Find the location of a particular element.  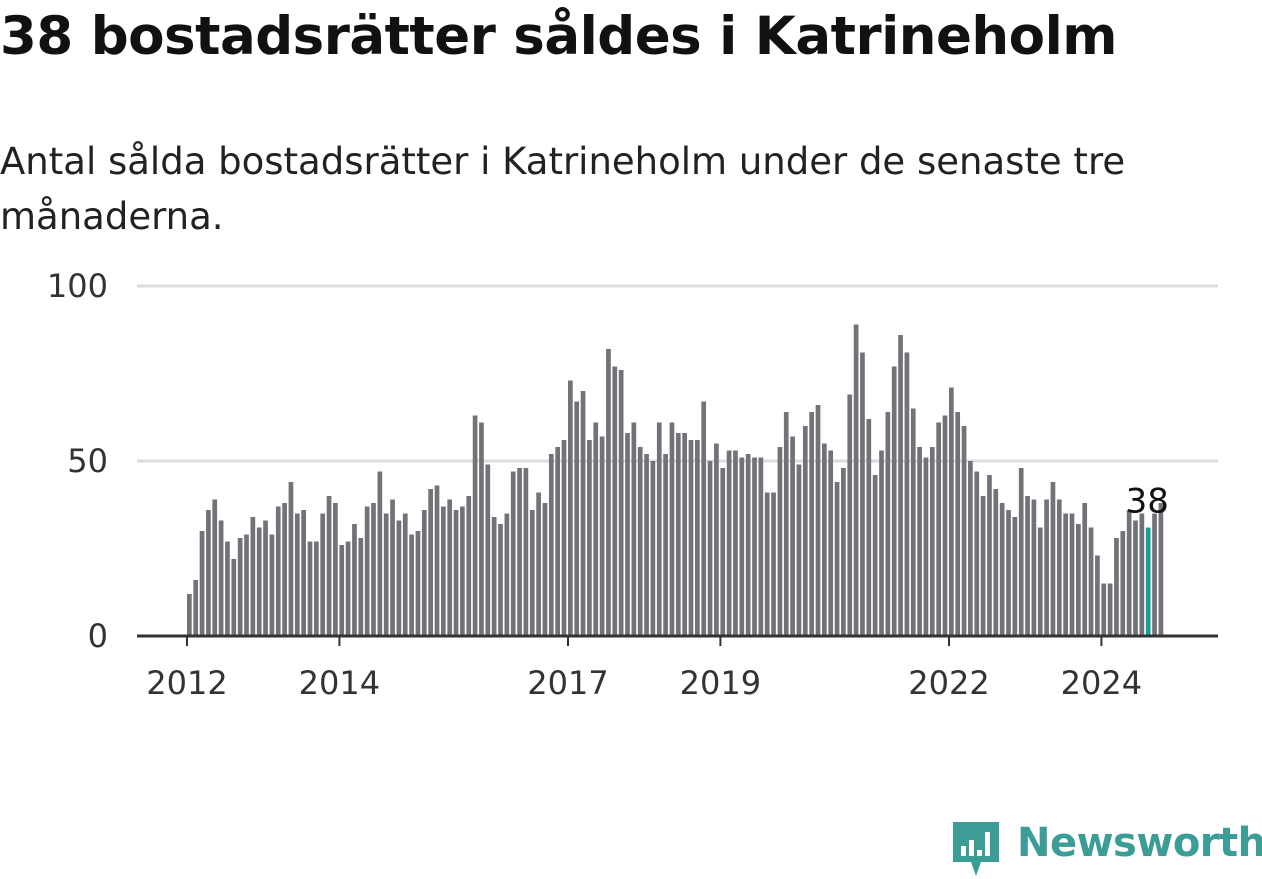

y-axis-ticks: 0 50 100 is located at coordinates (77, 461).